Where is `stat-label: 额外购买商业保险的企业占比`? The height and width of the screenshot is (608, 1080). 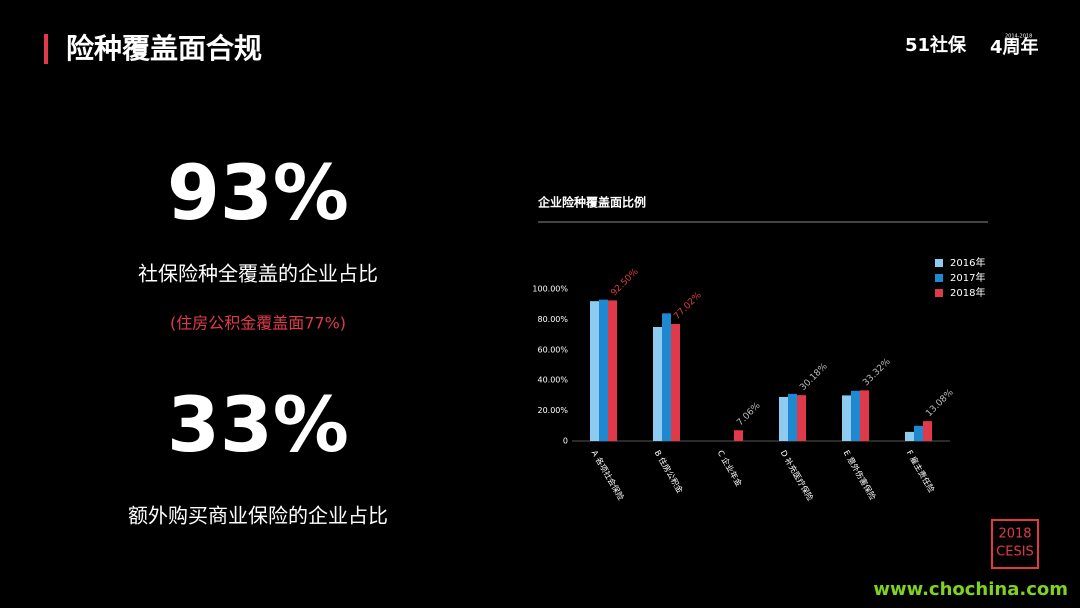 stat-label: 额外购买商业保险的企业占比 is located at coordinates (258, 516).